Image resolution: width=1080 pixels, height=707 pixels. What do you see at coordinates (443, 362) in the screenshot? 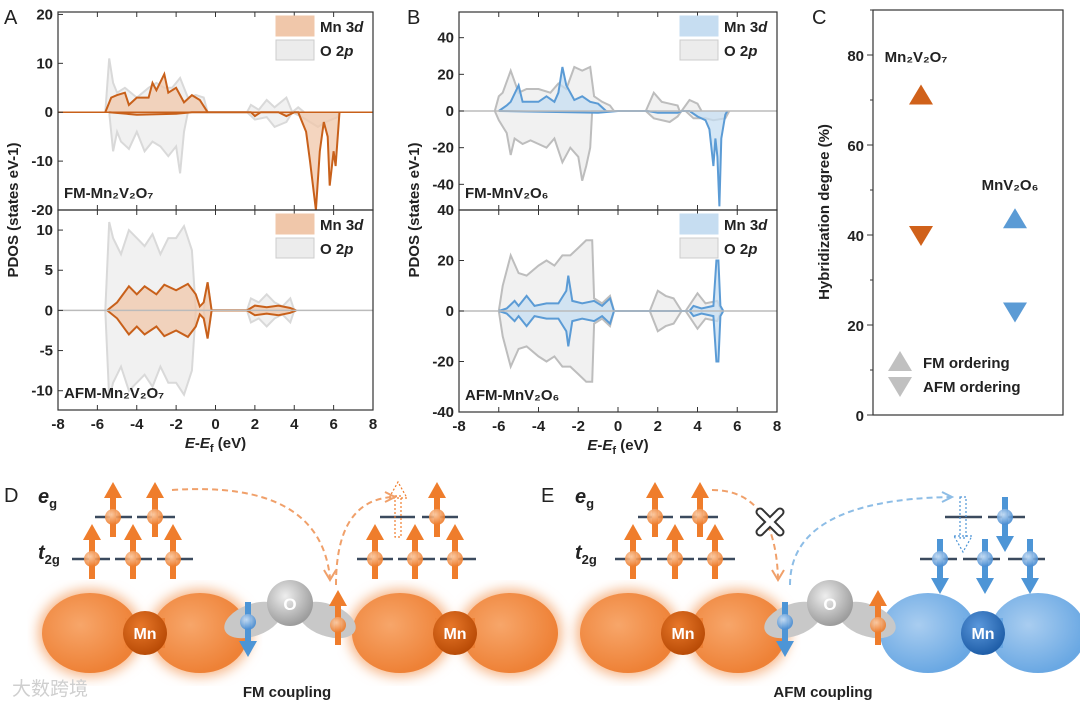
I see `y-tick-label: -20` at bounding box center [443, 362].